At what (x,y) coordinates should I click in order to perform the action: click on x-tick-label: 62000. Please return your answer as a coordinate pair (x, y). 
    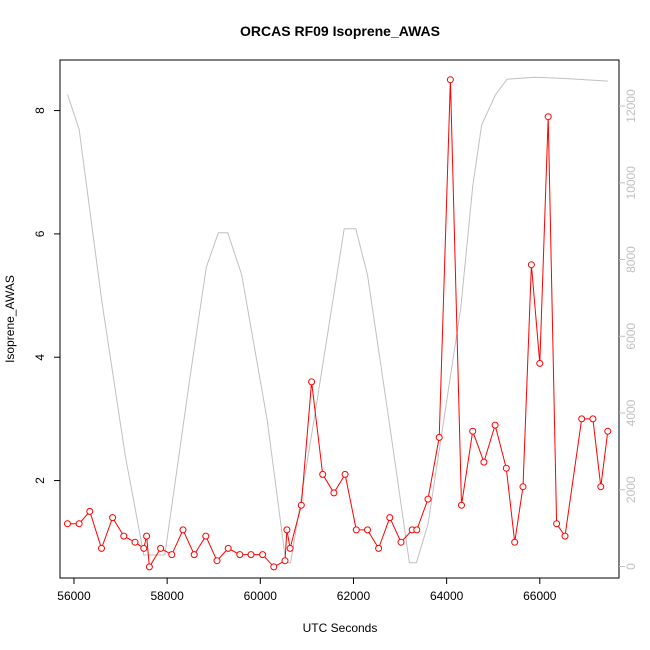
    Looking at the image, I should click on (354, 596).